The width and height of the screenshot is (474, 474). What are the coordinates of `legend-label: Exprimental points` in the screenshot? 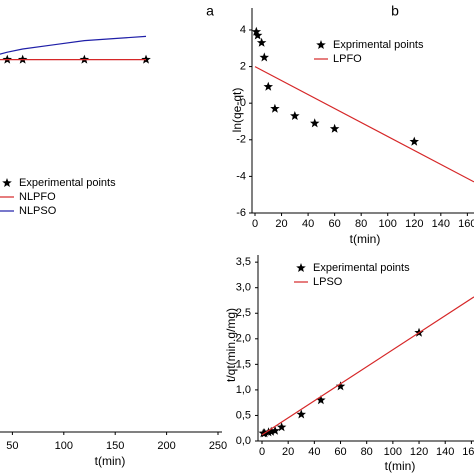 It's located at (378, 45).